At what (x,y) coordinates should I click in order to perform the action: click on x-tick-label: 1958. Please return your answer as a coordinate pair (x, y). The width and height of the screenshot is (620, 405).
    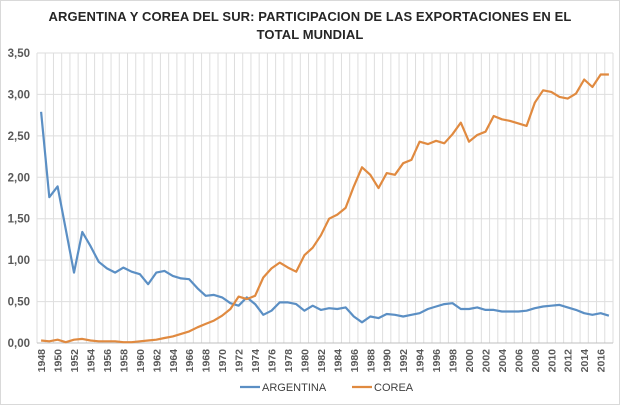
    Looking at the image, I should click on (124, 361).